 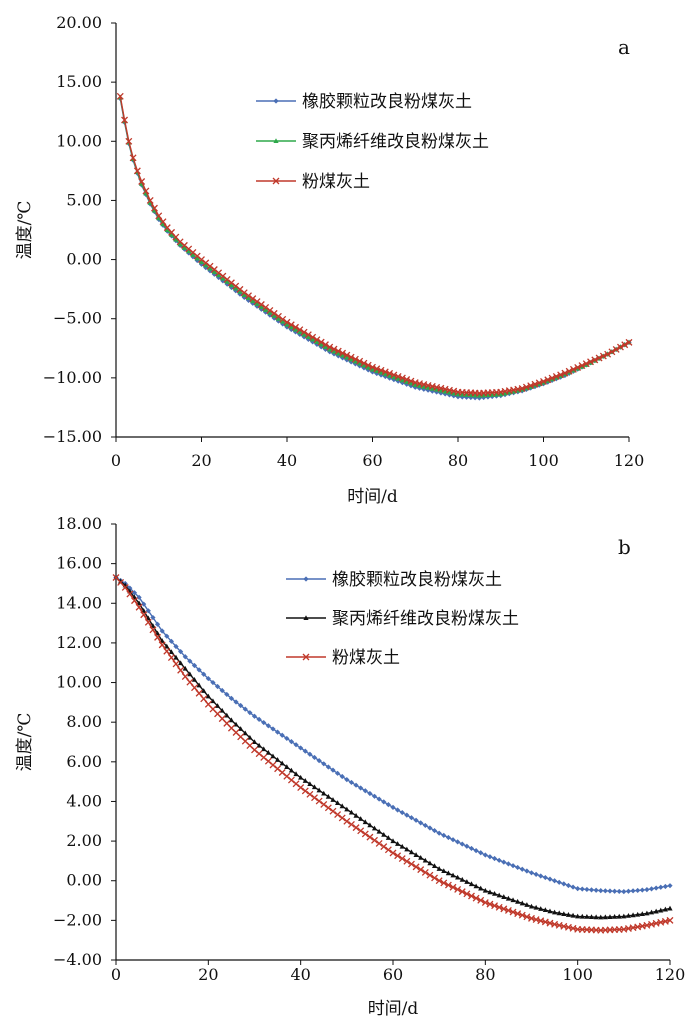 What do you see at coordinates (79, 642) in the screenshot?
I see `y-tick-label: 12.00` at bounding box center [79, 642].